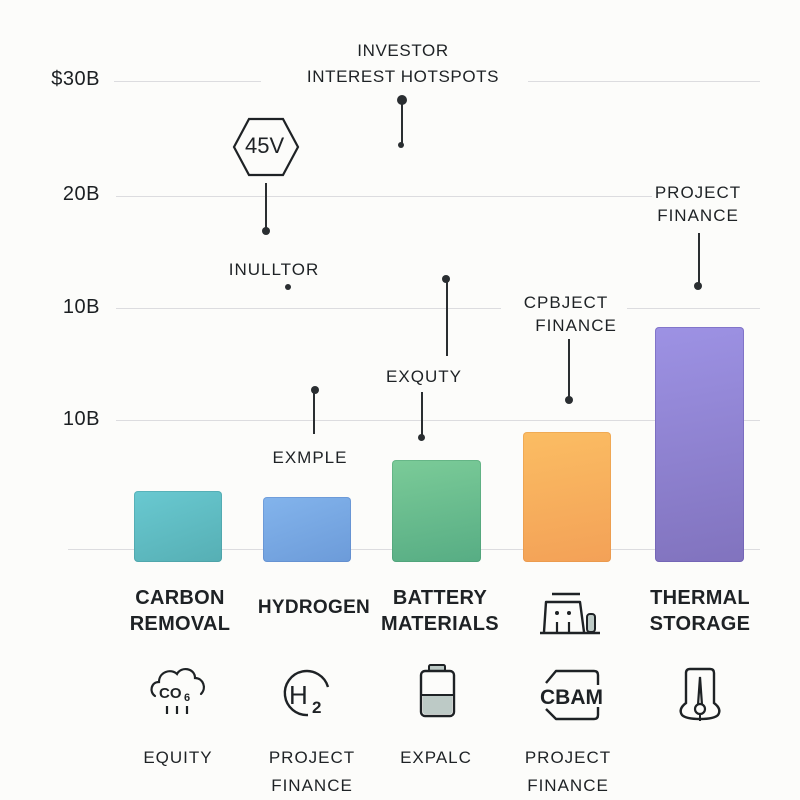 The height and width of the screenshot is (800, 800). Describe the element at coordinates (402, 122) in the screenshot. I see `title-connector-line` at that location.